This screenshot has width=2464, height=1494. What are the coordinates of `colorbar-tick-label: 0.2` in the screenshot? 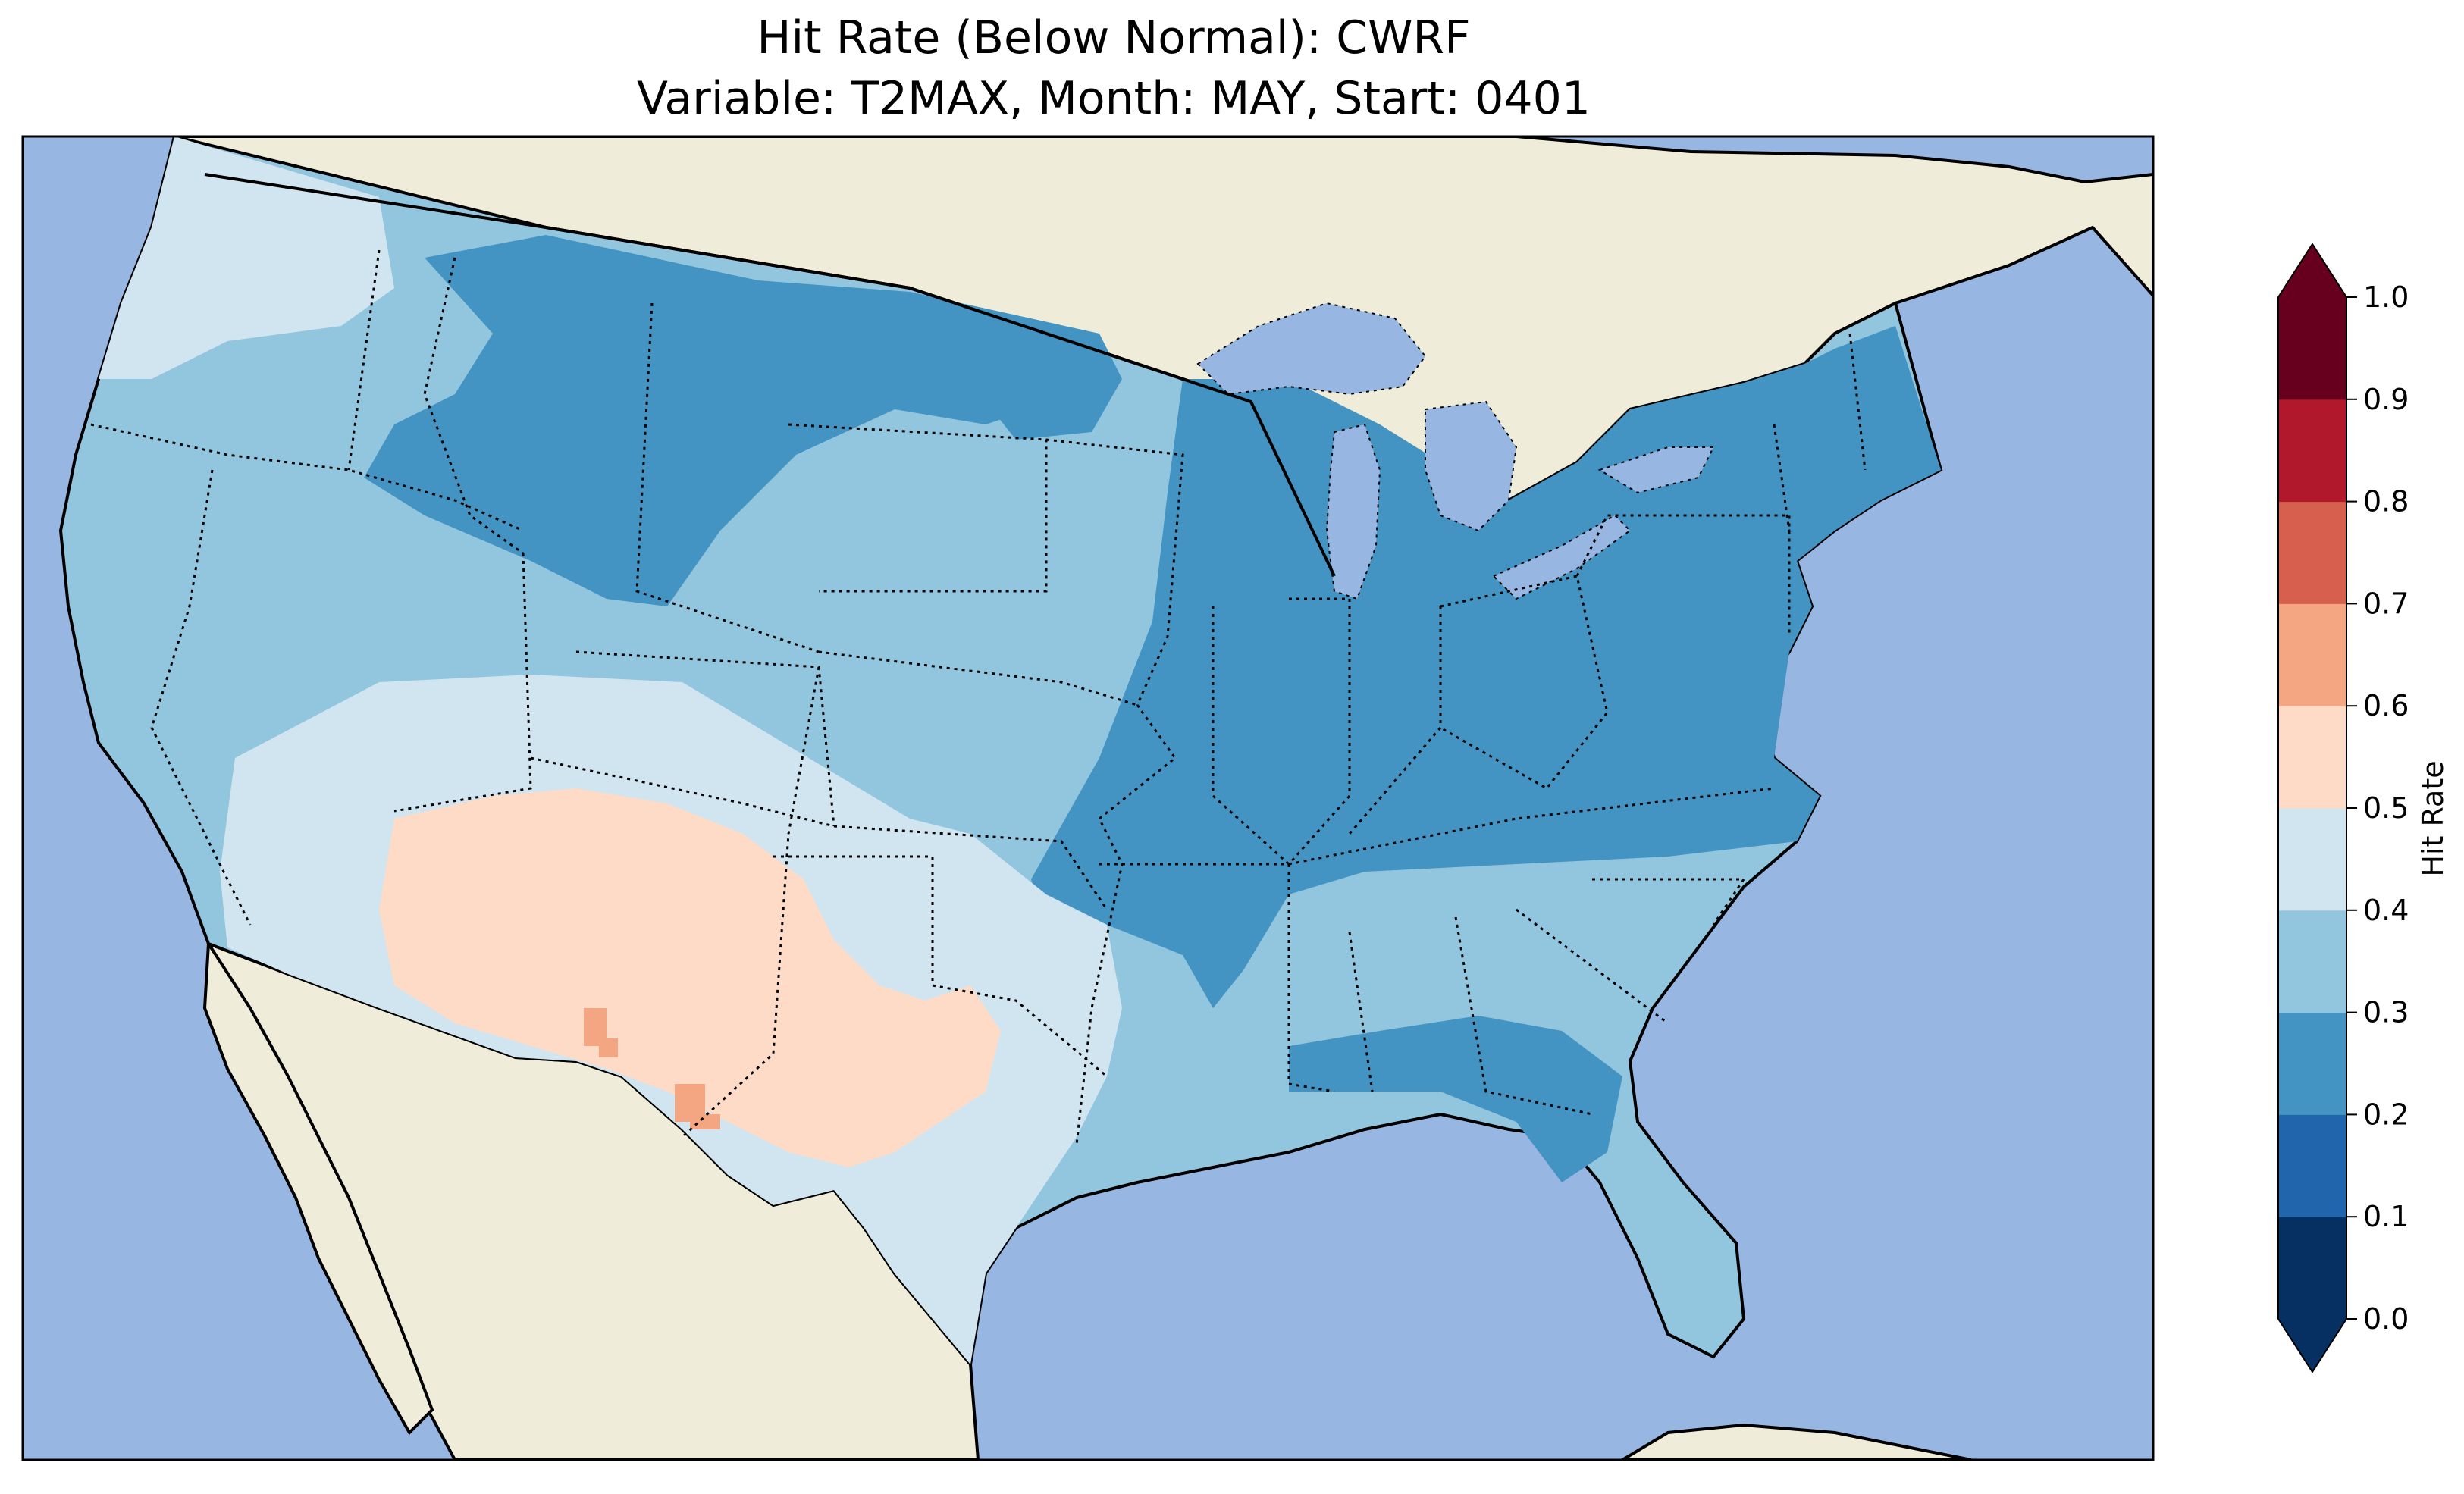 It's located at (2386, 1114).